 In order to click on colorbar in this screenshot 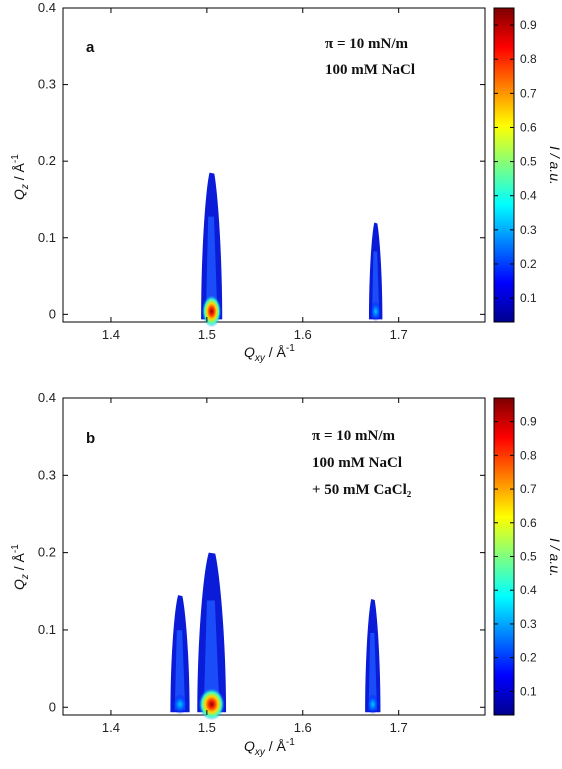, I will do `click(504, 165)`.